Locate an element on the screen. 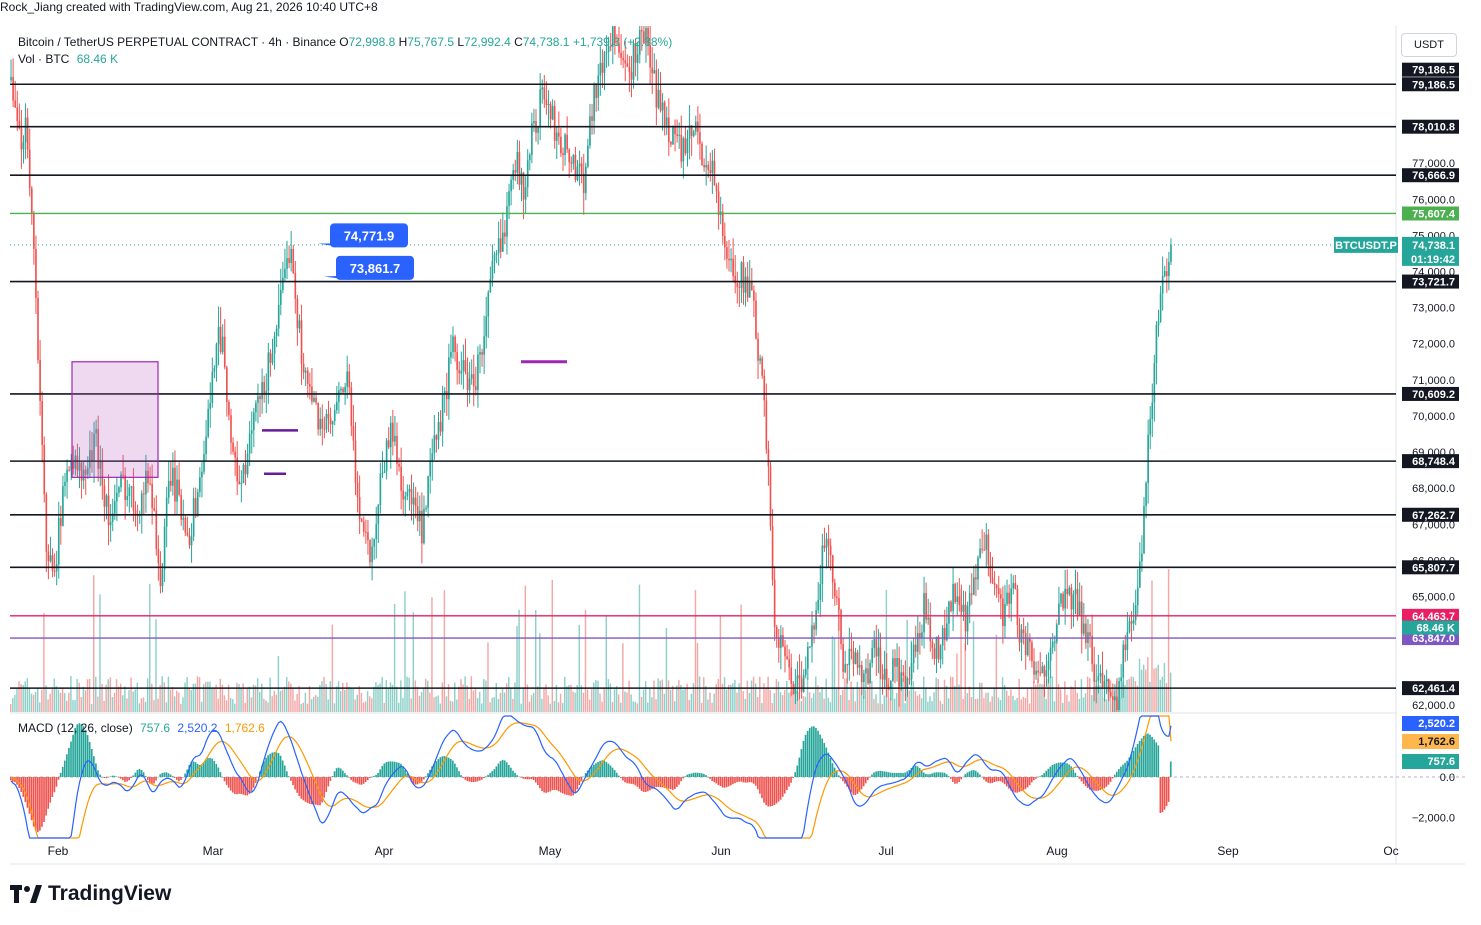 Image resolution: width=1481 pixels, height=925 pixels. current-price-tag is located at coordinates (1430, 251).